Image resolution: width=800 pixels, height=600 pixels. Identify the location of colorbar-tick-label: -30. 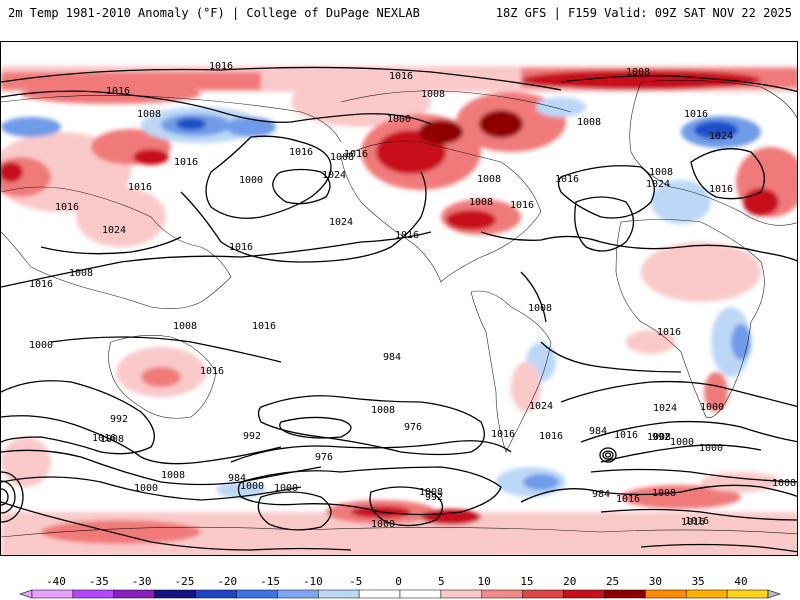
(141, 581).